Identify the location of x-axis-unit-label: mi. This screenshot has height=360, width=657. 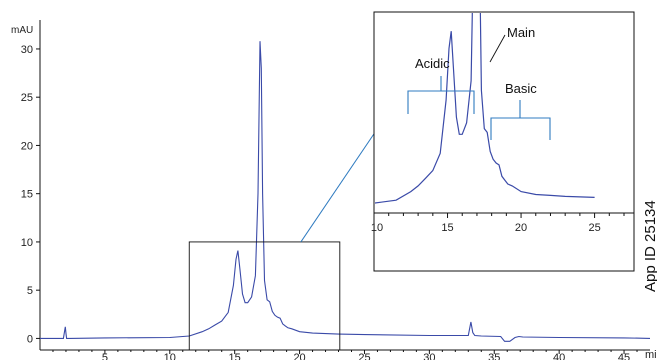
(651, 354).